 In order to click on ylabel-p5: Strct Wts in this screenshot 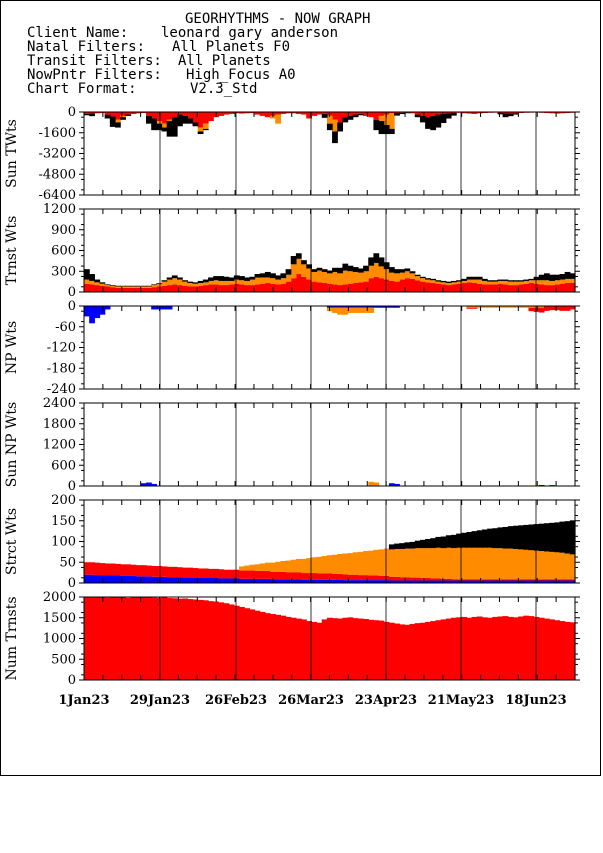, I will do `click(12, 541)`.